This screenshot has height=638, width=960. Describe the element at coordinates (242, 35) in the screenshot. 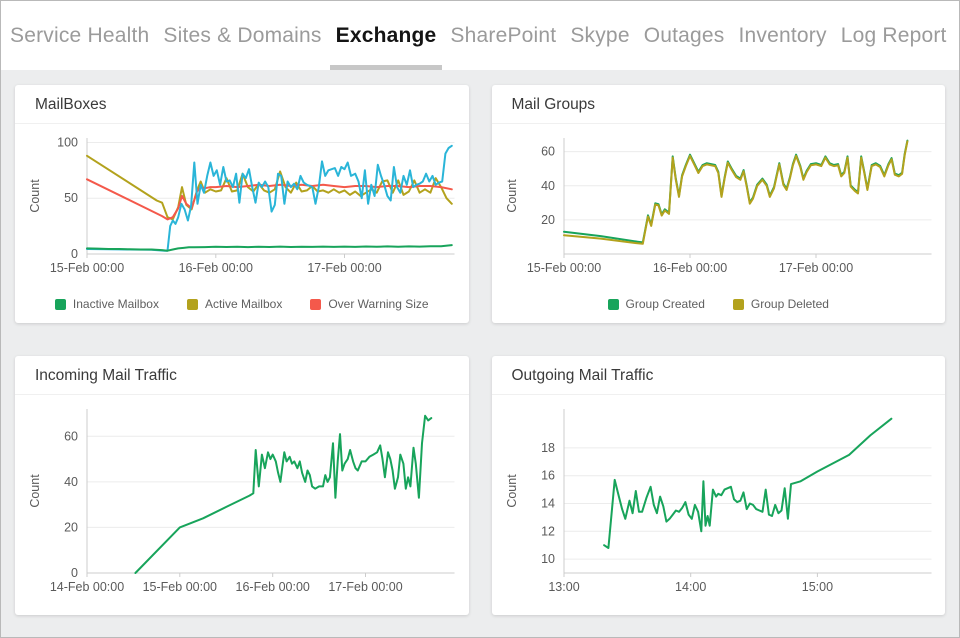

I see `tab-sites-domains: Sites & Domains` at that location.